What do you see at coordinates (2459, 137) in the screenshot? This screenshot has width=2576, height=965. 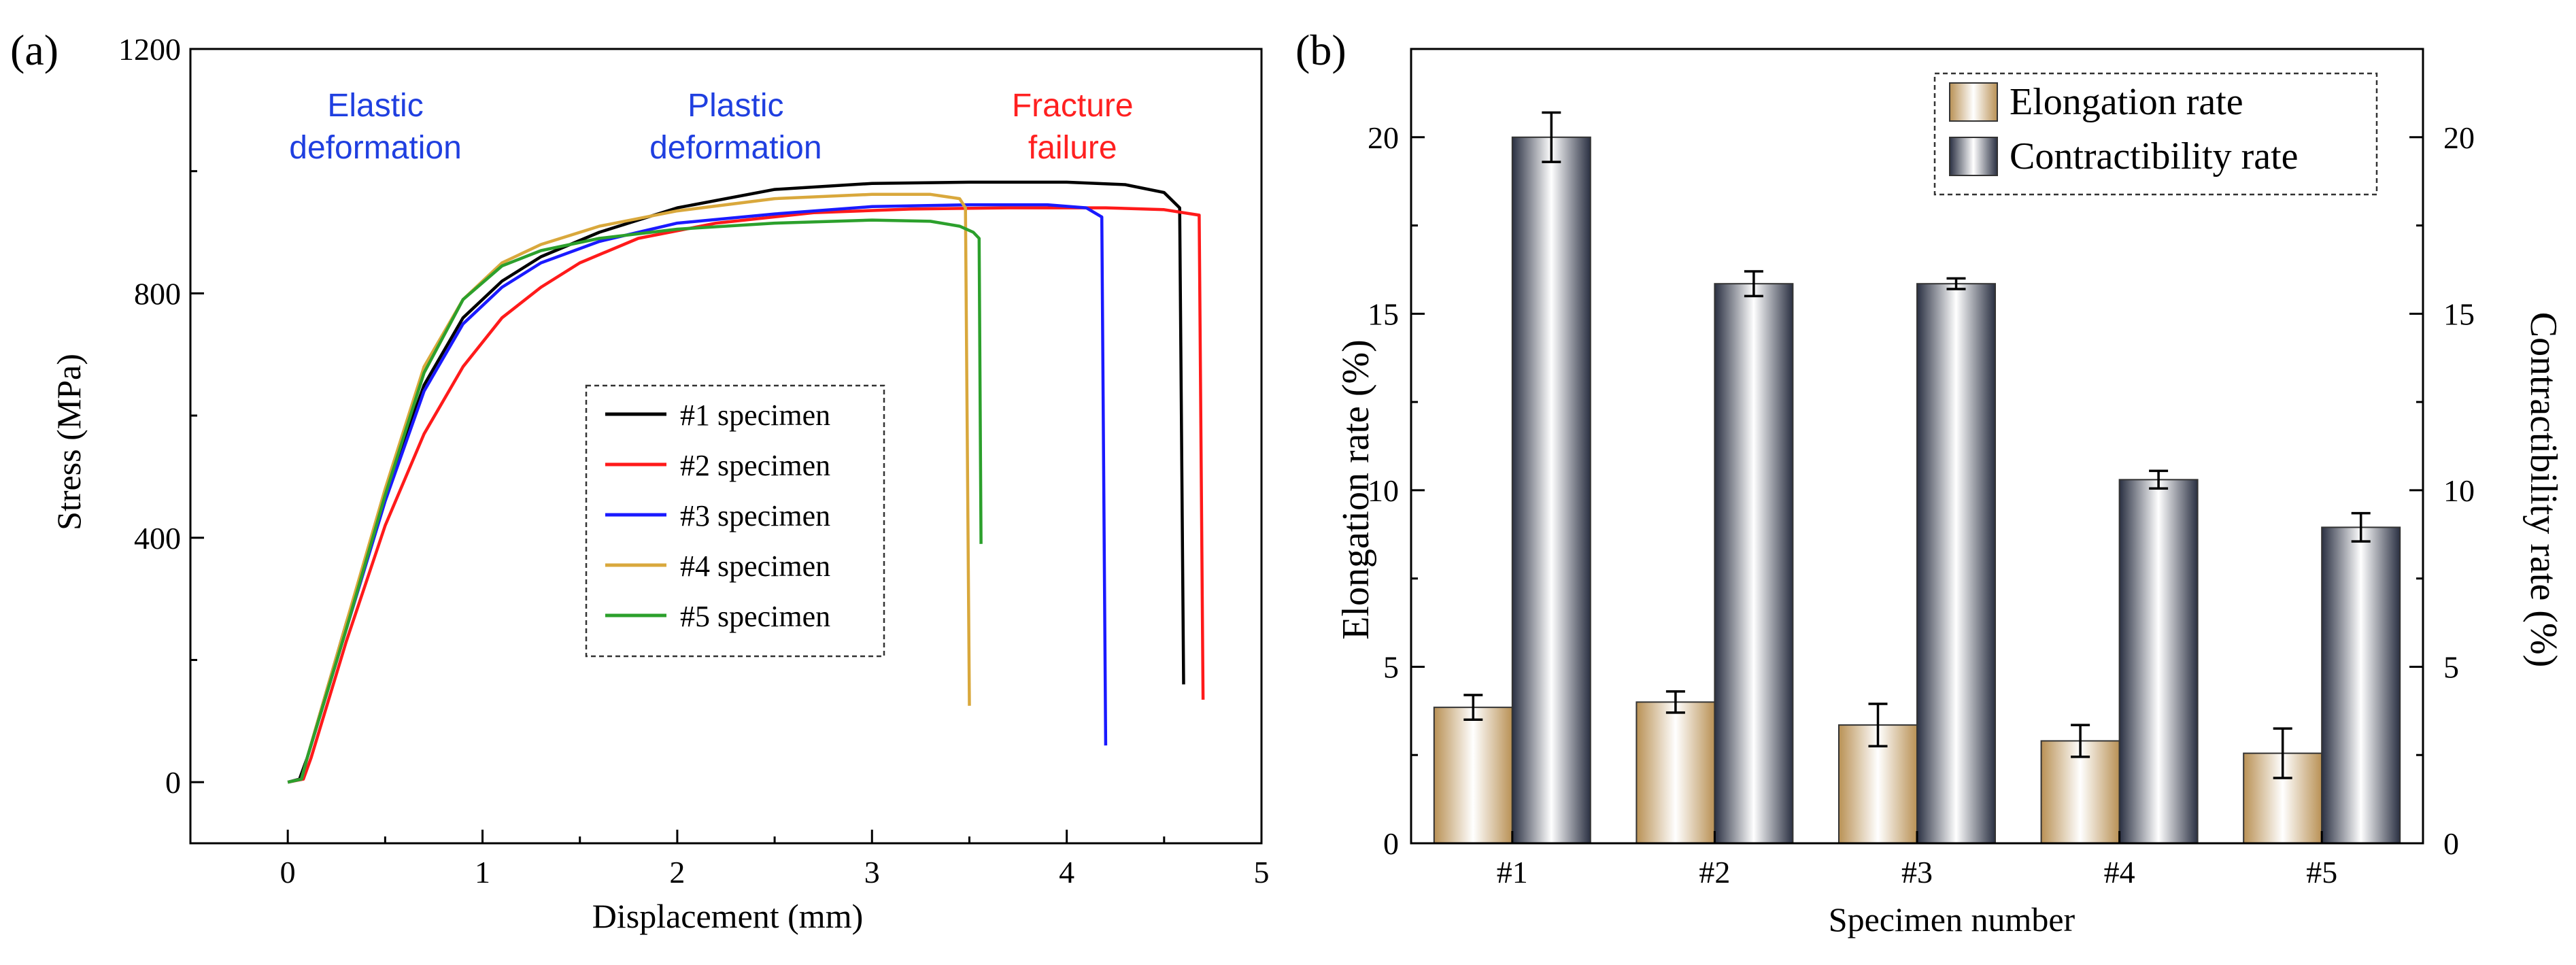 I see `y-tick-label-right-20: 20` at bounding box center [2459, 137].